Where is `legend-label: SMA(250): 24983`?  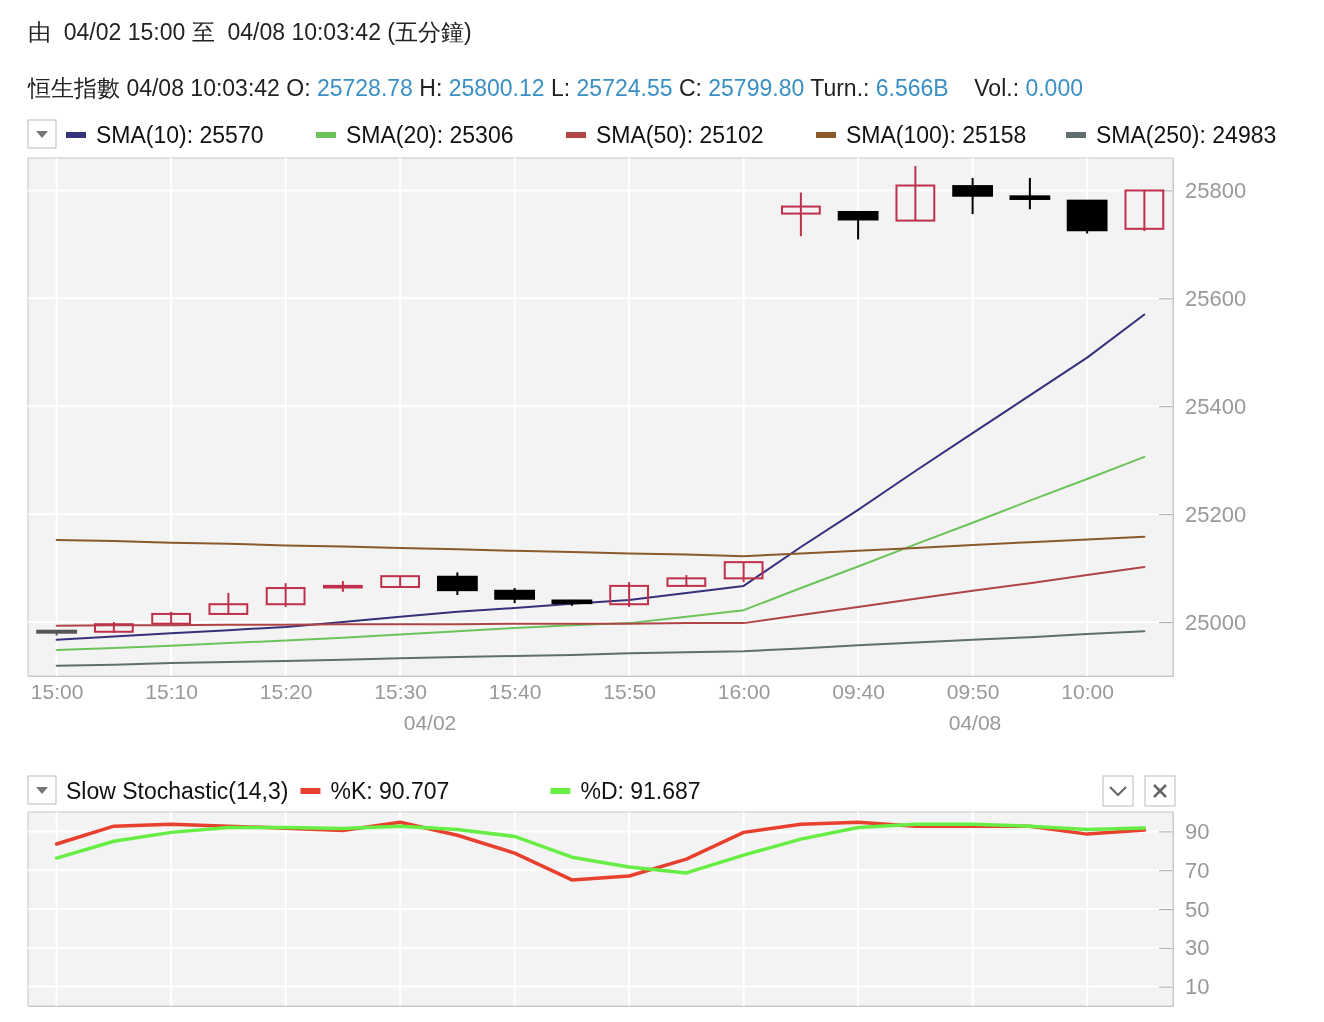 legend-label: SMA(250): 24983 is located at coordinates (1186, 135).